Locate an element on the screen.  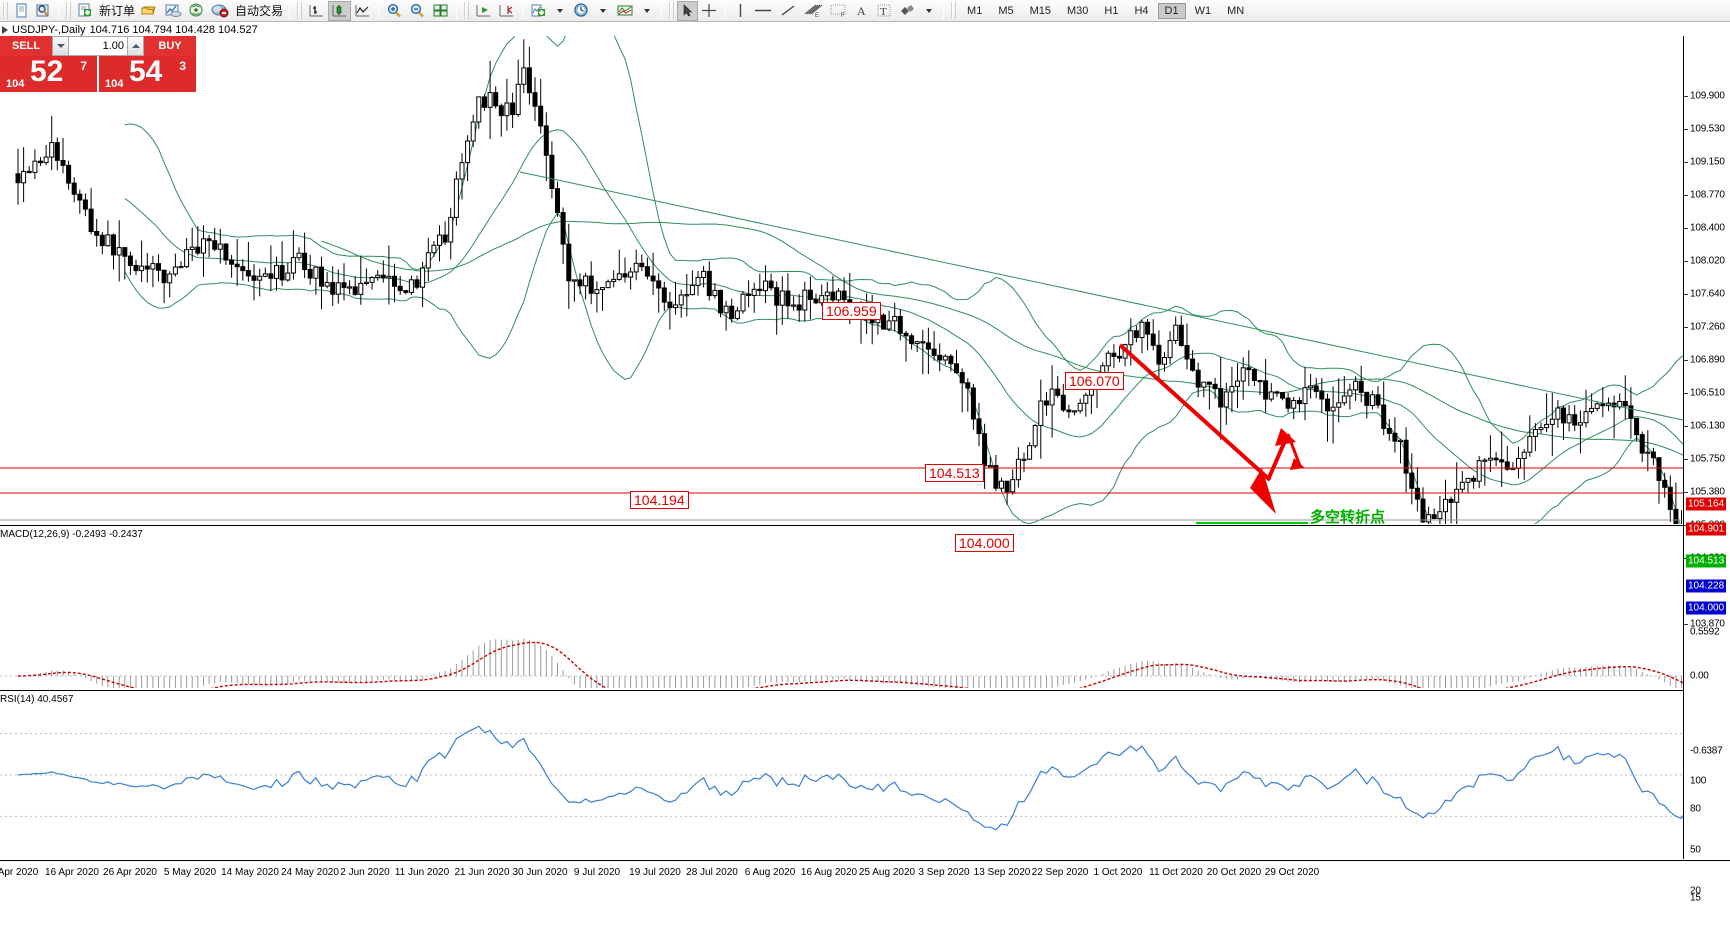
candlestick-chart-icon is located at coordinates (340, 10).